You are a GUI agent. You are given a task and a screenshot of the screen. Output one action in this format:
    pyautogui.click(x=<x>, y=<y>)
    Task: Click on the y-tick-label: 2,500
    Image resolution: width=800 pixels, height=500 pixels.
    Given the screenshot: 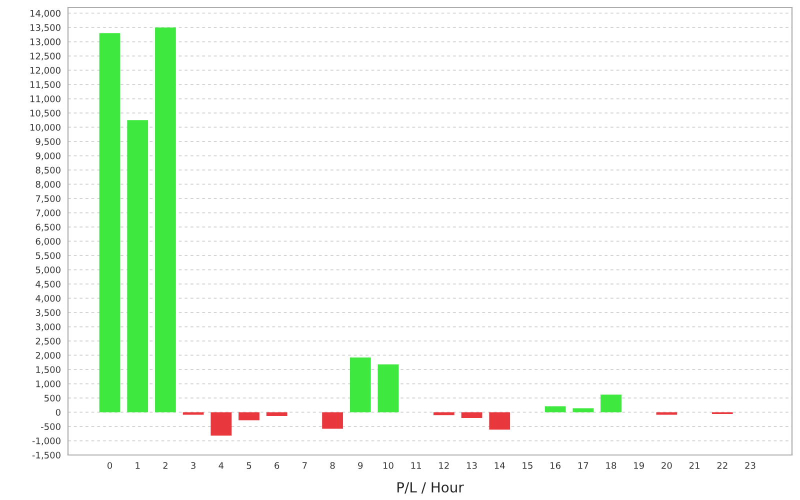 What is the action you would take?
    pyautogui.click(x=48, y=342)
    